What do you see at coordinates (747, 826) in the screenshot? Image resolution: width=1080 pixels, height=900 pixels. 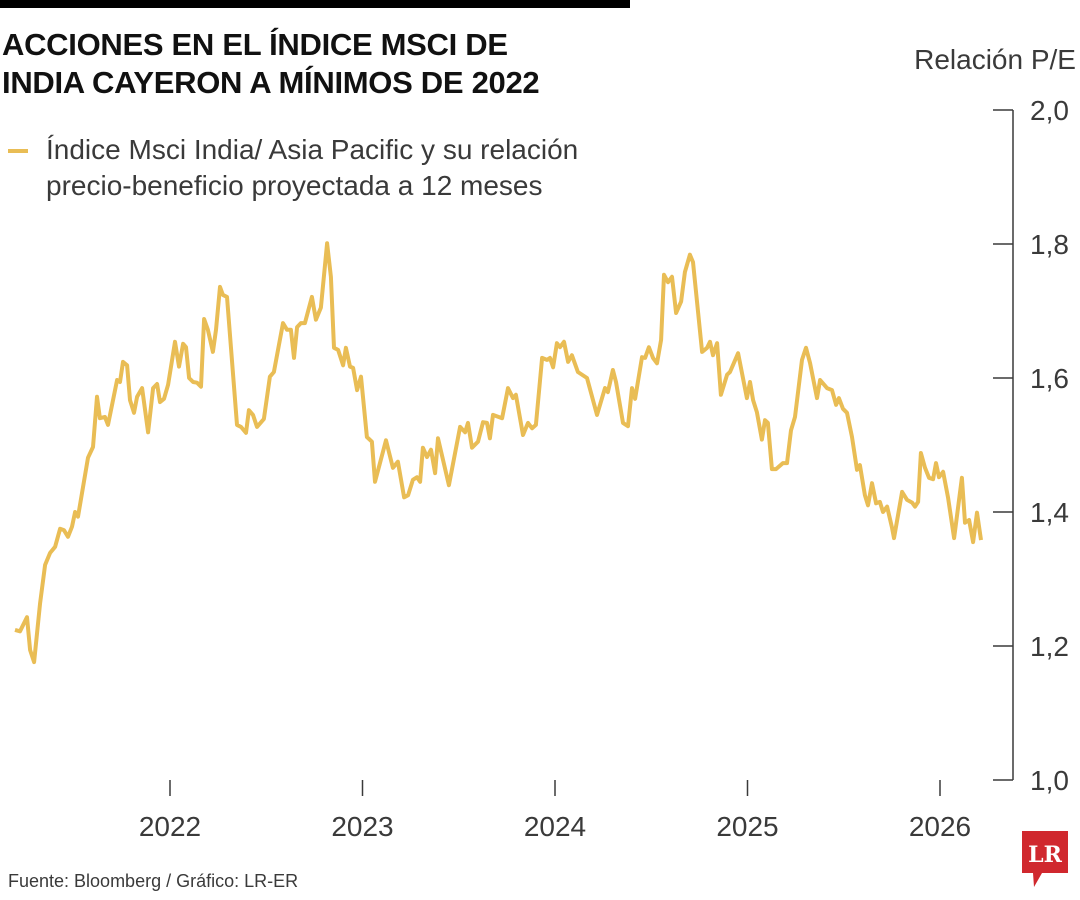 I see `x-tick-label: 2025` at bounding box center [747, 826].